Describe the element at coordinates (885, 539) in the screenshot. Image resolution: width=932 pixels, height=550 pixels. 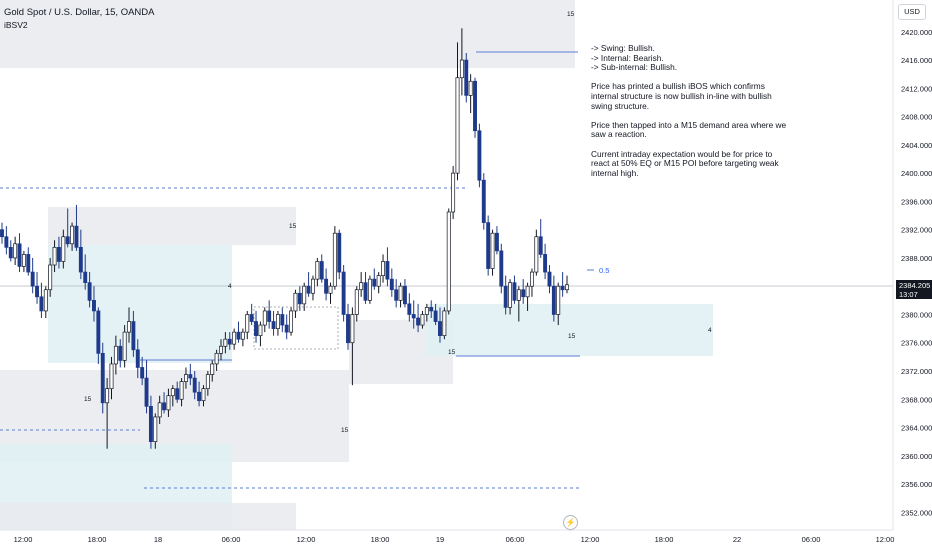
I see `x-tick-label: 12:00` at that location.